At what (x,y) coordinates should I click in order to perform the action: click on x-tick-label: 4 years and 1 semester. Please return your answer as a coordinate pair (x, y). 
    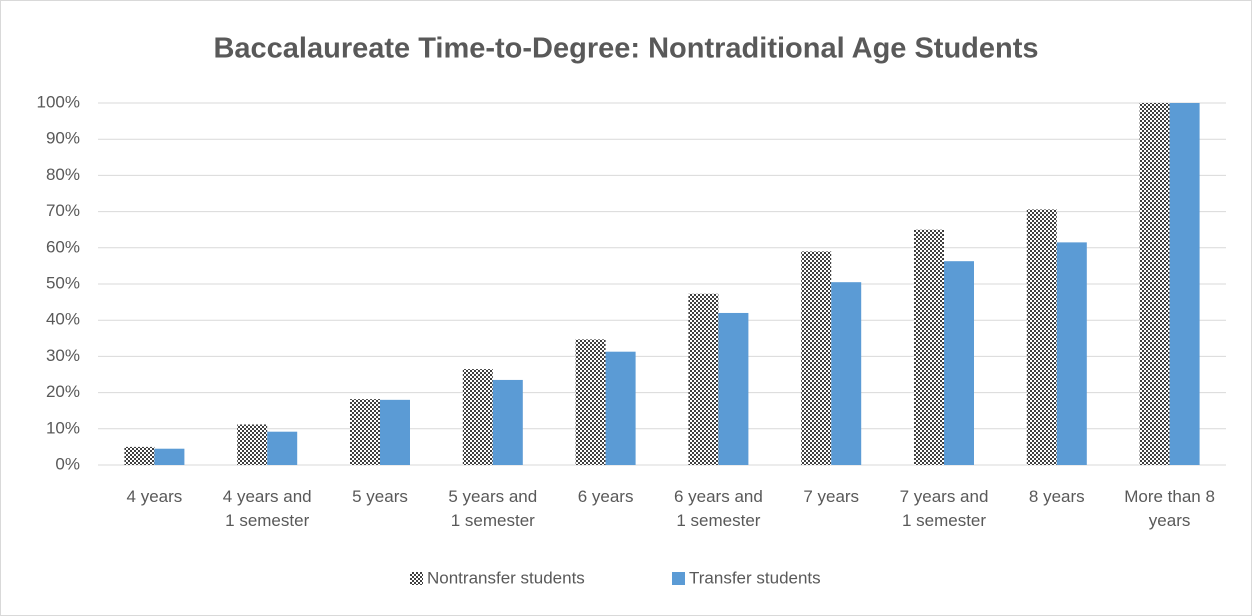
    Looking at the image, I should click on (267, 508).